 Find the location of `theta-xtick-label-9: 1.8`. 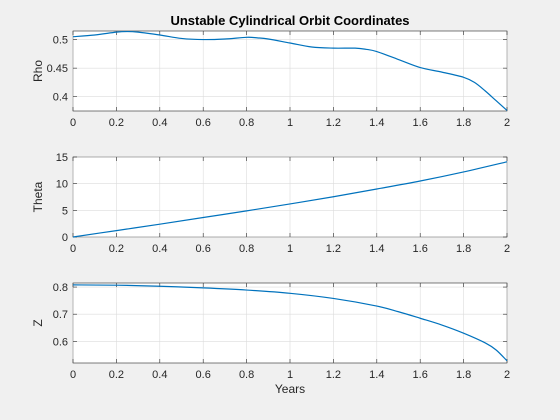

theta-xtick-label-9: 1.8 is located at coordinates (463, 249).